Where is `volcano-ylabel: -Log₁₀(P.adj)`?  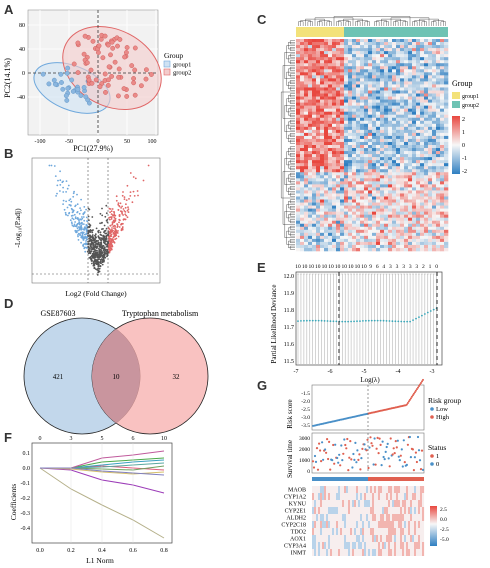
volcano-ylabel: -Log₁₀(P.adj) is located at coordinates (17, 228).